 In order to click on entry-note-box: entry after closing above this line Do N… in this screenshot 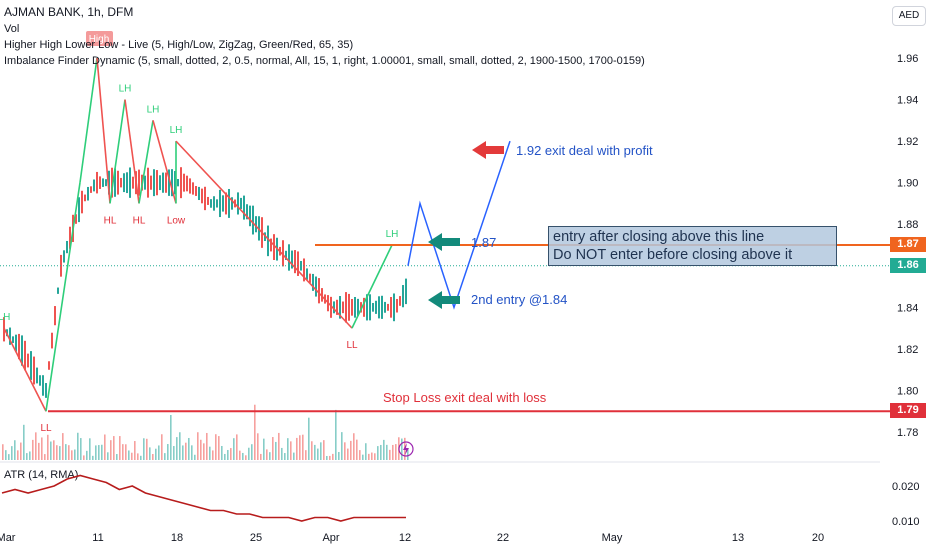, I will do `click(692, 246)`.